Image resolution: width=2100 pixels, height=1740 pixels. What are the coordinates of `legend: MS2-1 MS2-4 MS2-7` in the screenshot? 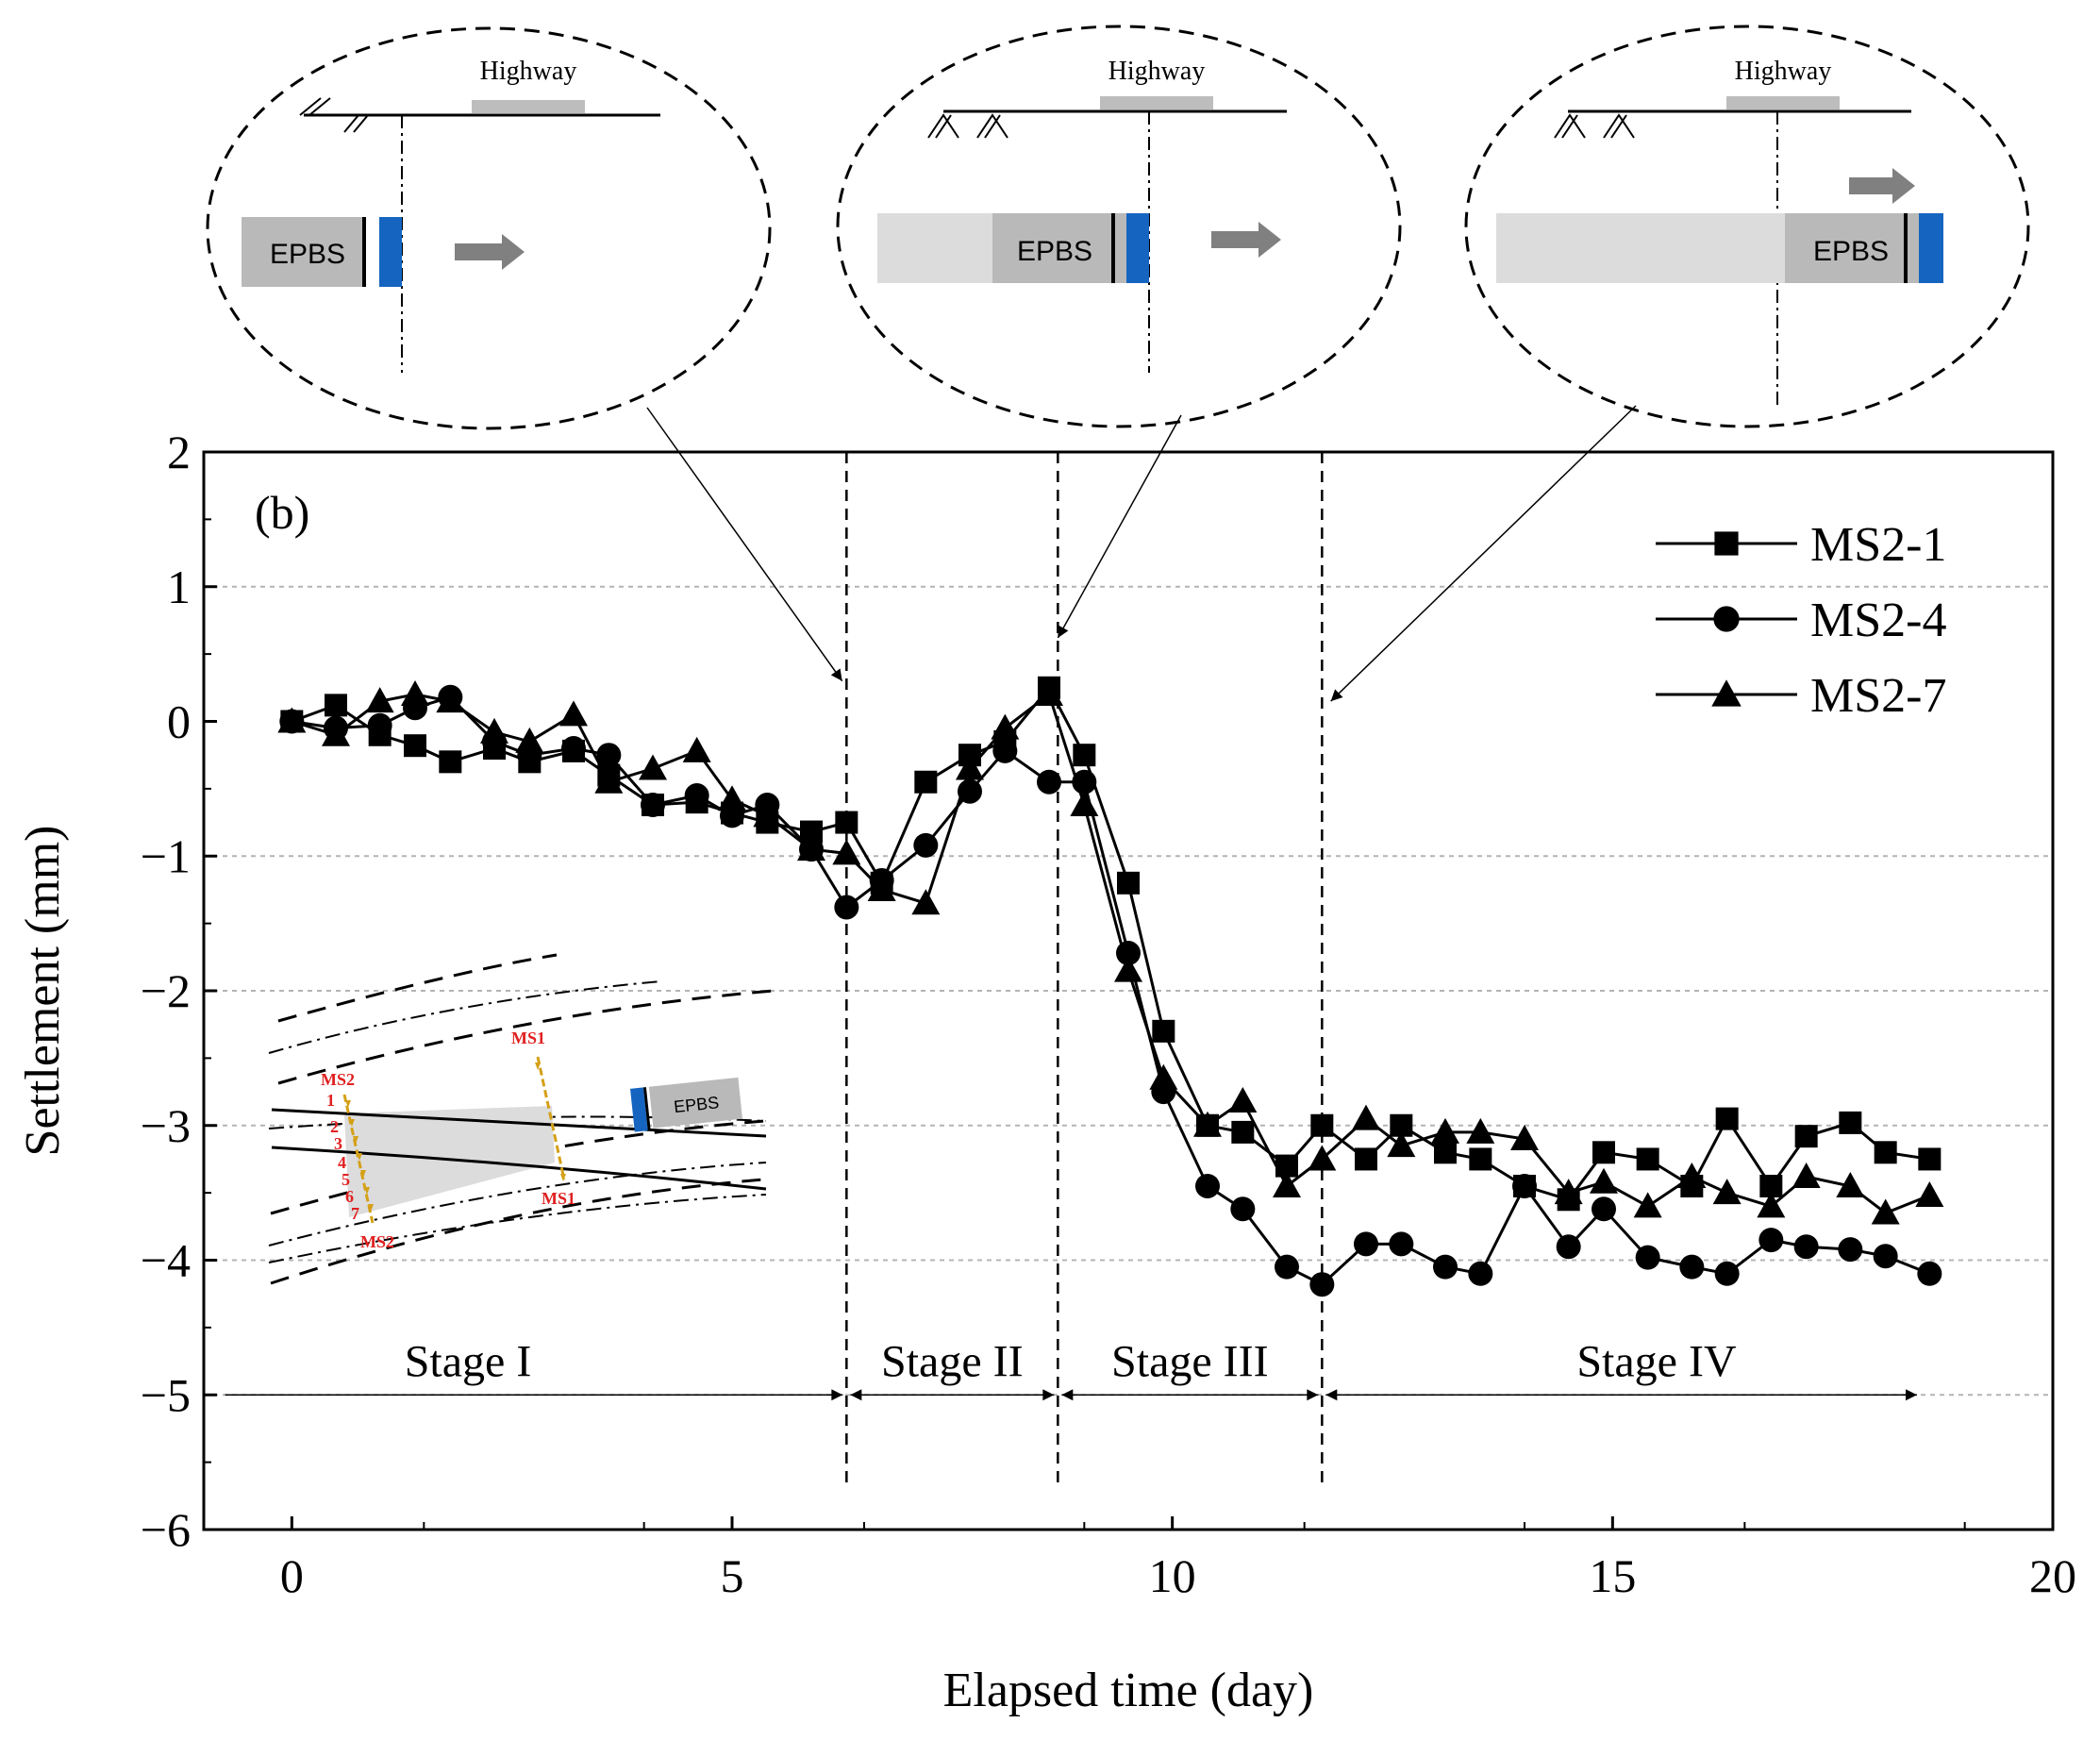 It's located at (1801, 620).